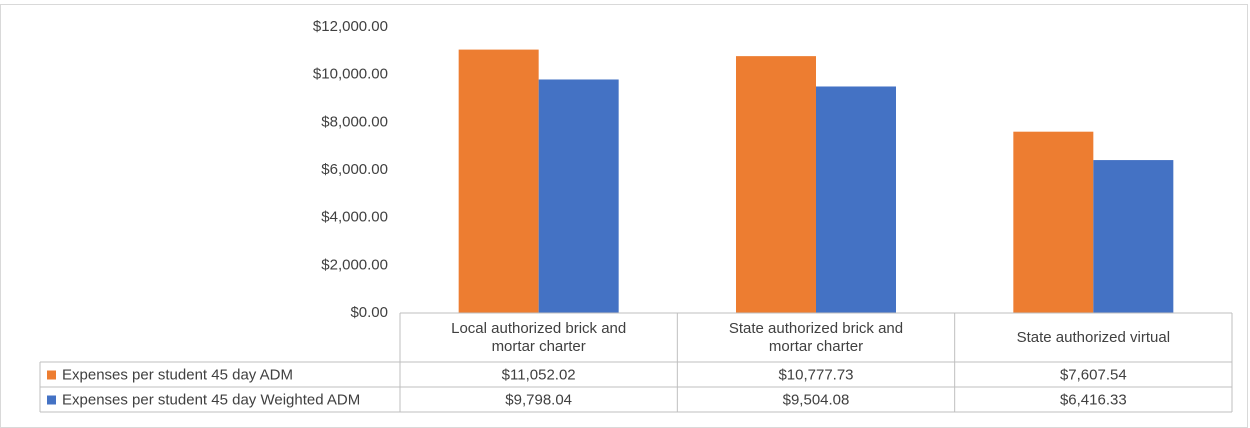 This screenshot has height=428, width=1250. What do you see at coordinates (1093, 399) in the screenshot?
I see `table-value: $6,416.33` at bounding box center [1093, 399].